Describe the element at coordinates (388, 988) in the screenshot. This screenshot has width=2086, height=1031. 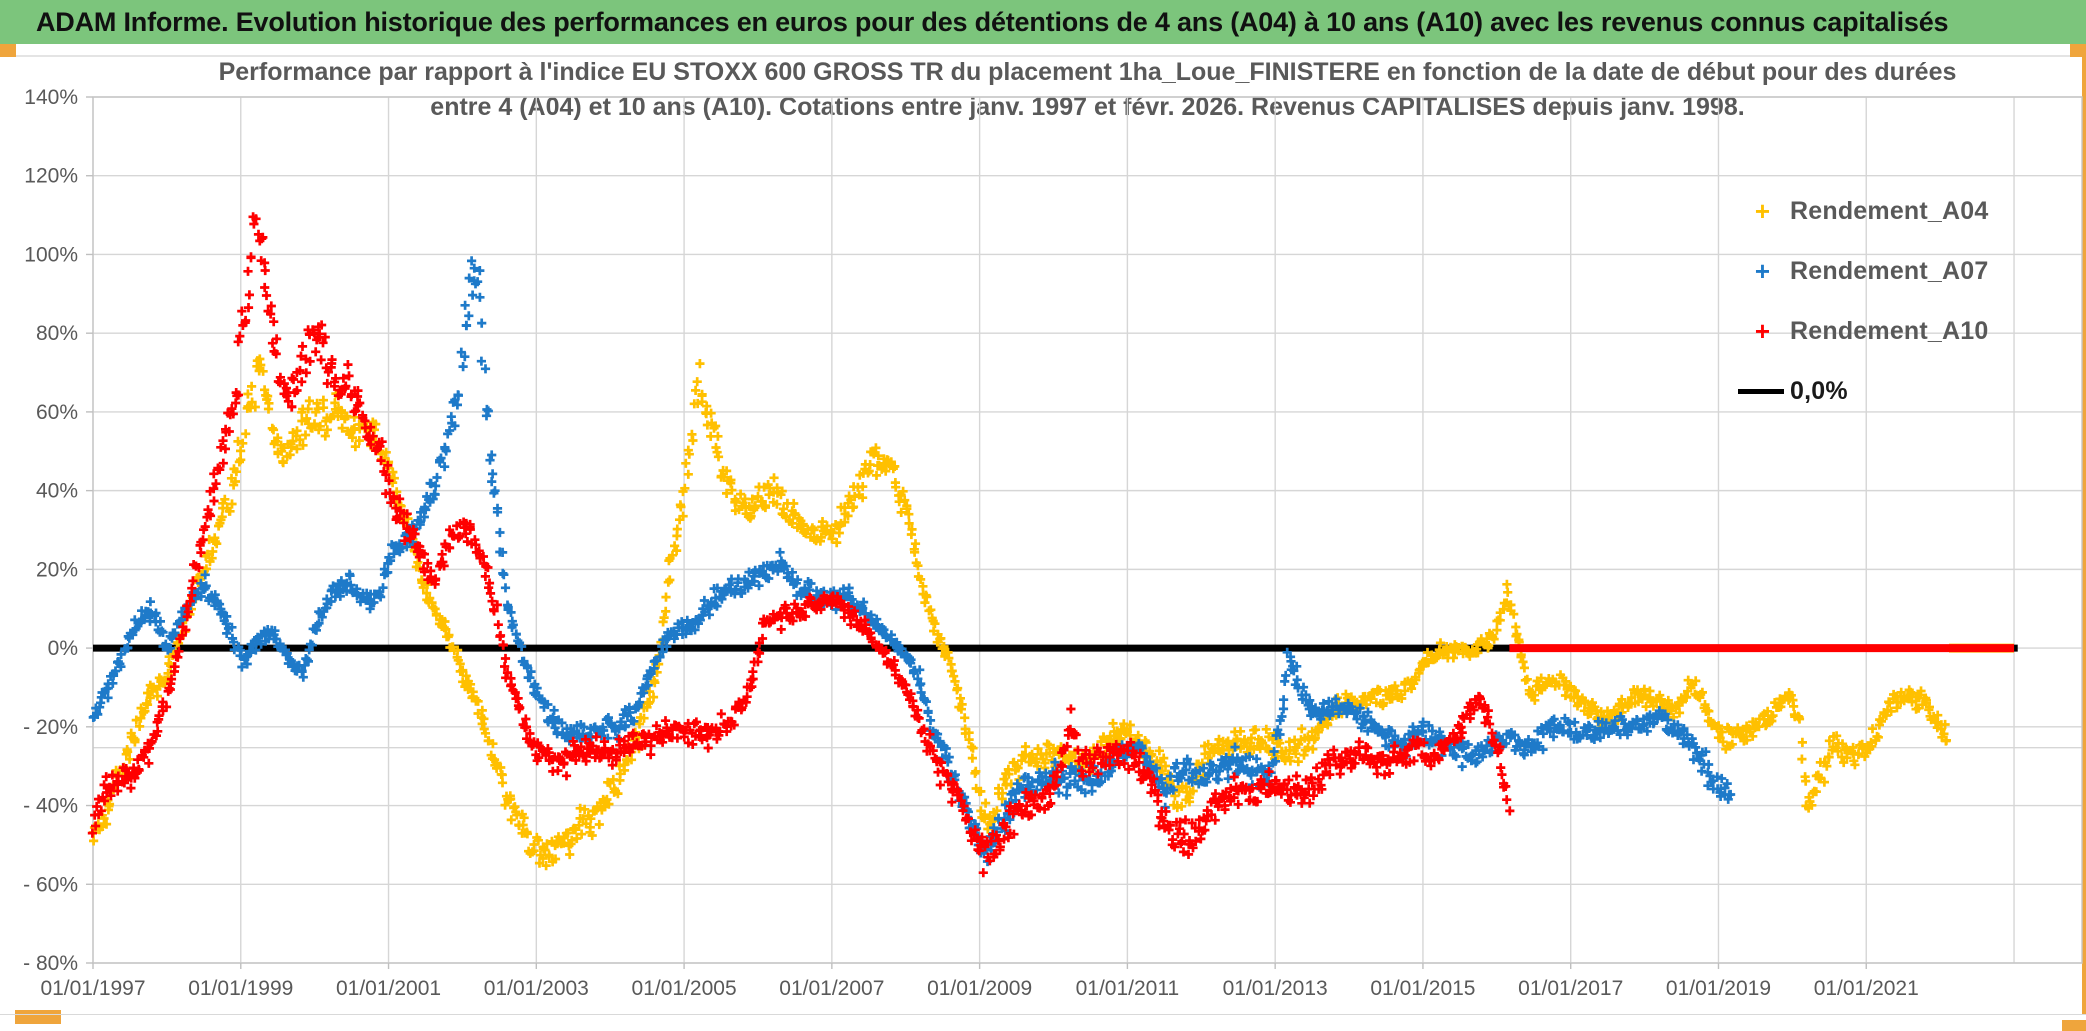
I see `x-axis-label: 01/01/2001` at that location.